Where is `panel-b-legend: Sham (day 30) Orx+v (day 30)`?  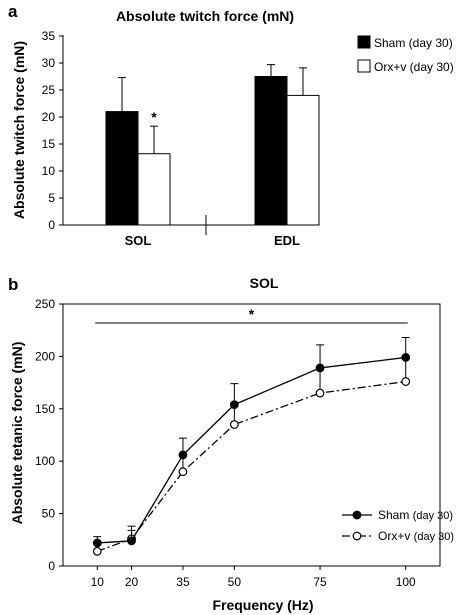 panel-b-legend: Sham (day 30) Orx+v (day 30) is located at coordinates (398, 525).